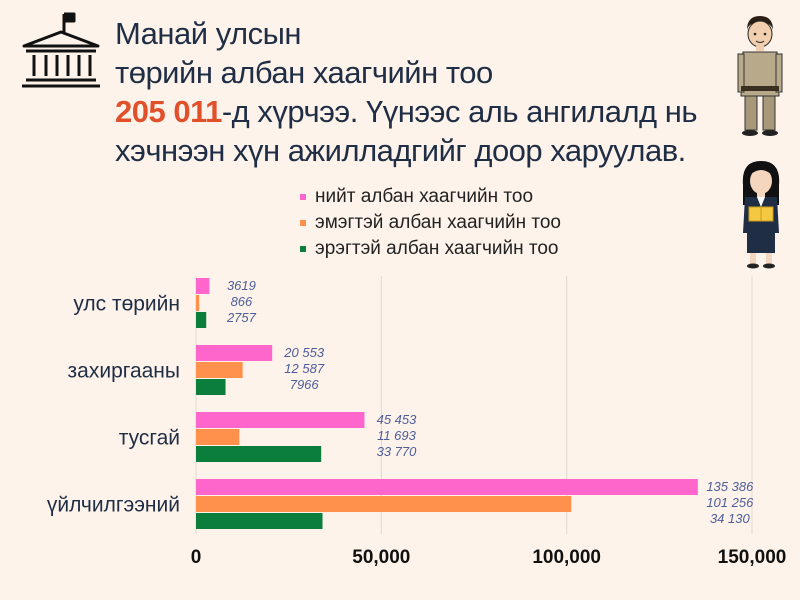 The width and height of the screenshot is (800, 600). Describe the element at coordinates (124, 371) in the screenshot. I see `category-label: захиргааны` at that location.